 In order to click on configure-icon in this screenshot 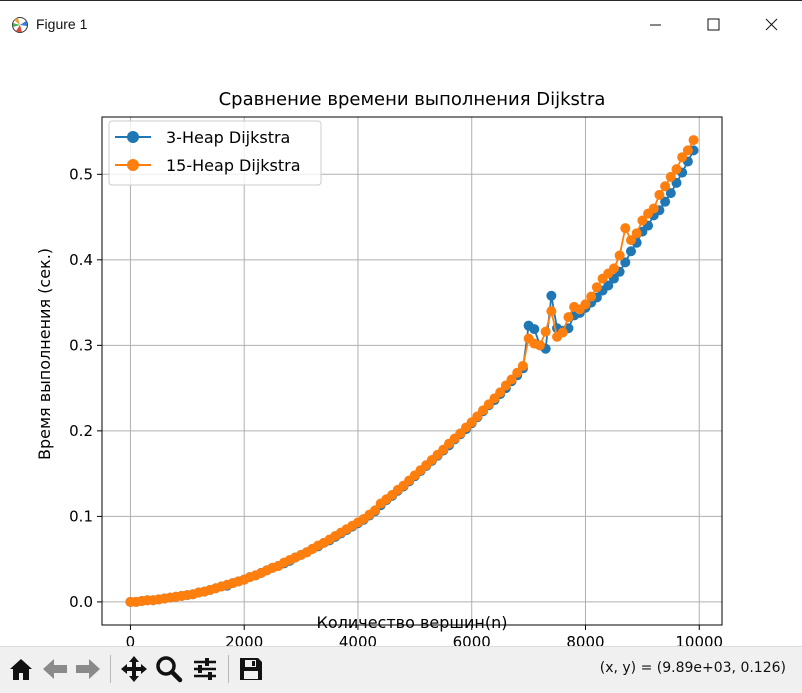, I will do `click(205, 669)`.